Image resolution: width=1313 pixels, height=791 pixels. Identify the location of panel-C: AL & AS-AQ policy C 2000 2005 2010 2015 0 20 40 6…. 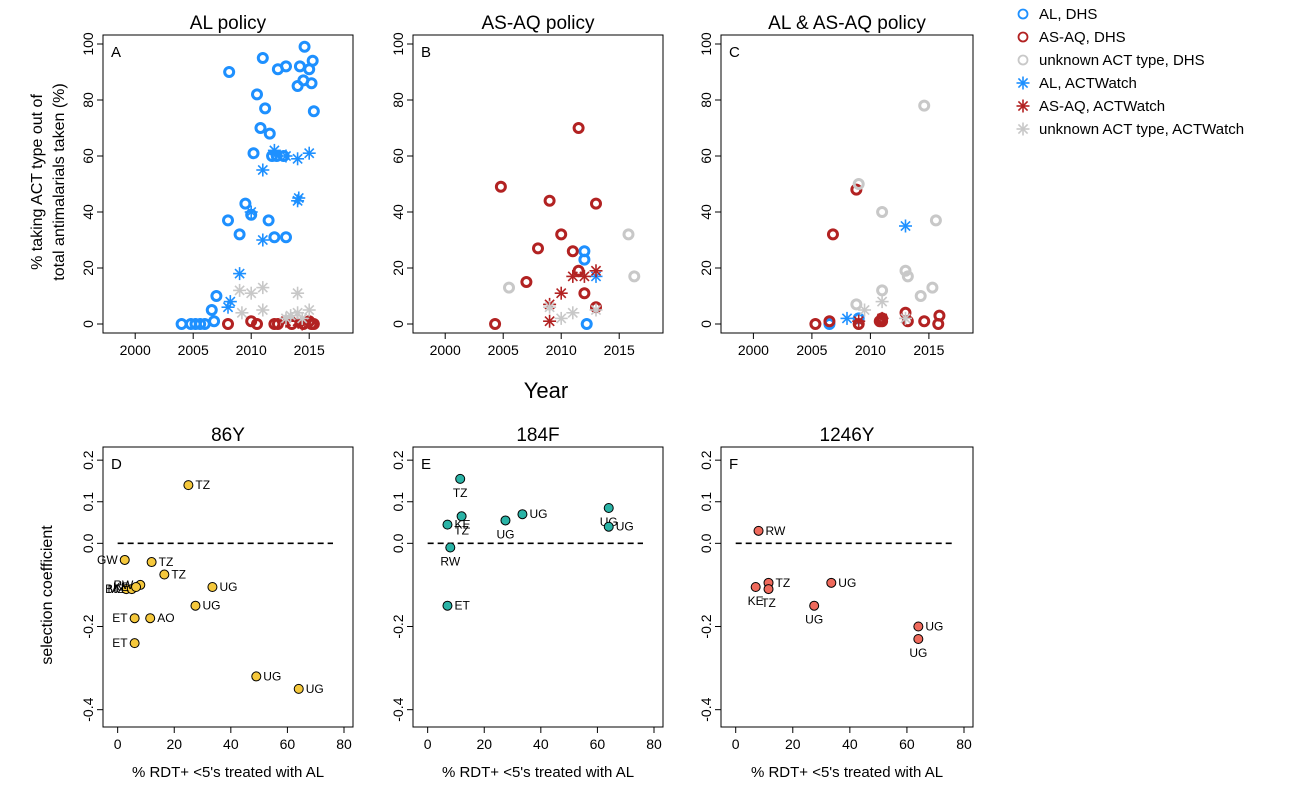
(836, 185).